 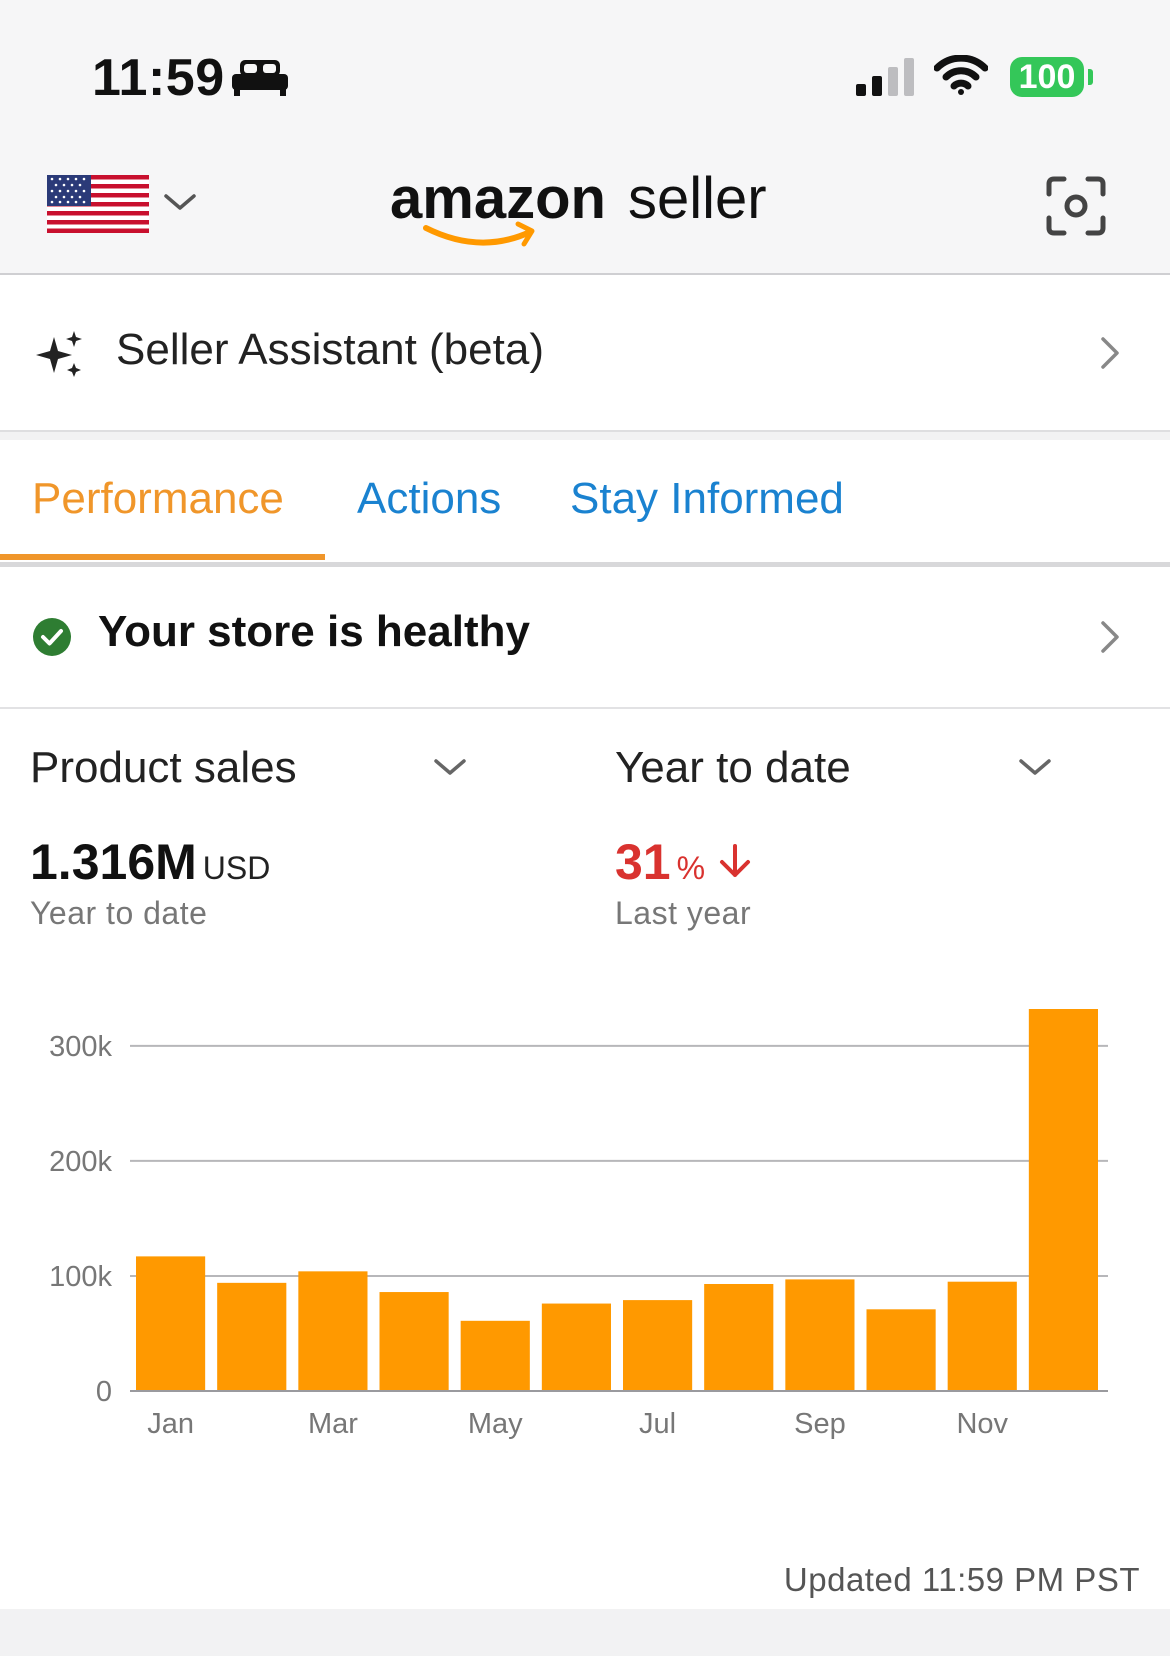 I want to click on bar-apr, so click(x=414, y=1341).